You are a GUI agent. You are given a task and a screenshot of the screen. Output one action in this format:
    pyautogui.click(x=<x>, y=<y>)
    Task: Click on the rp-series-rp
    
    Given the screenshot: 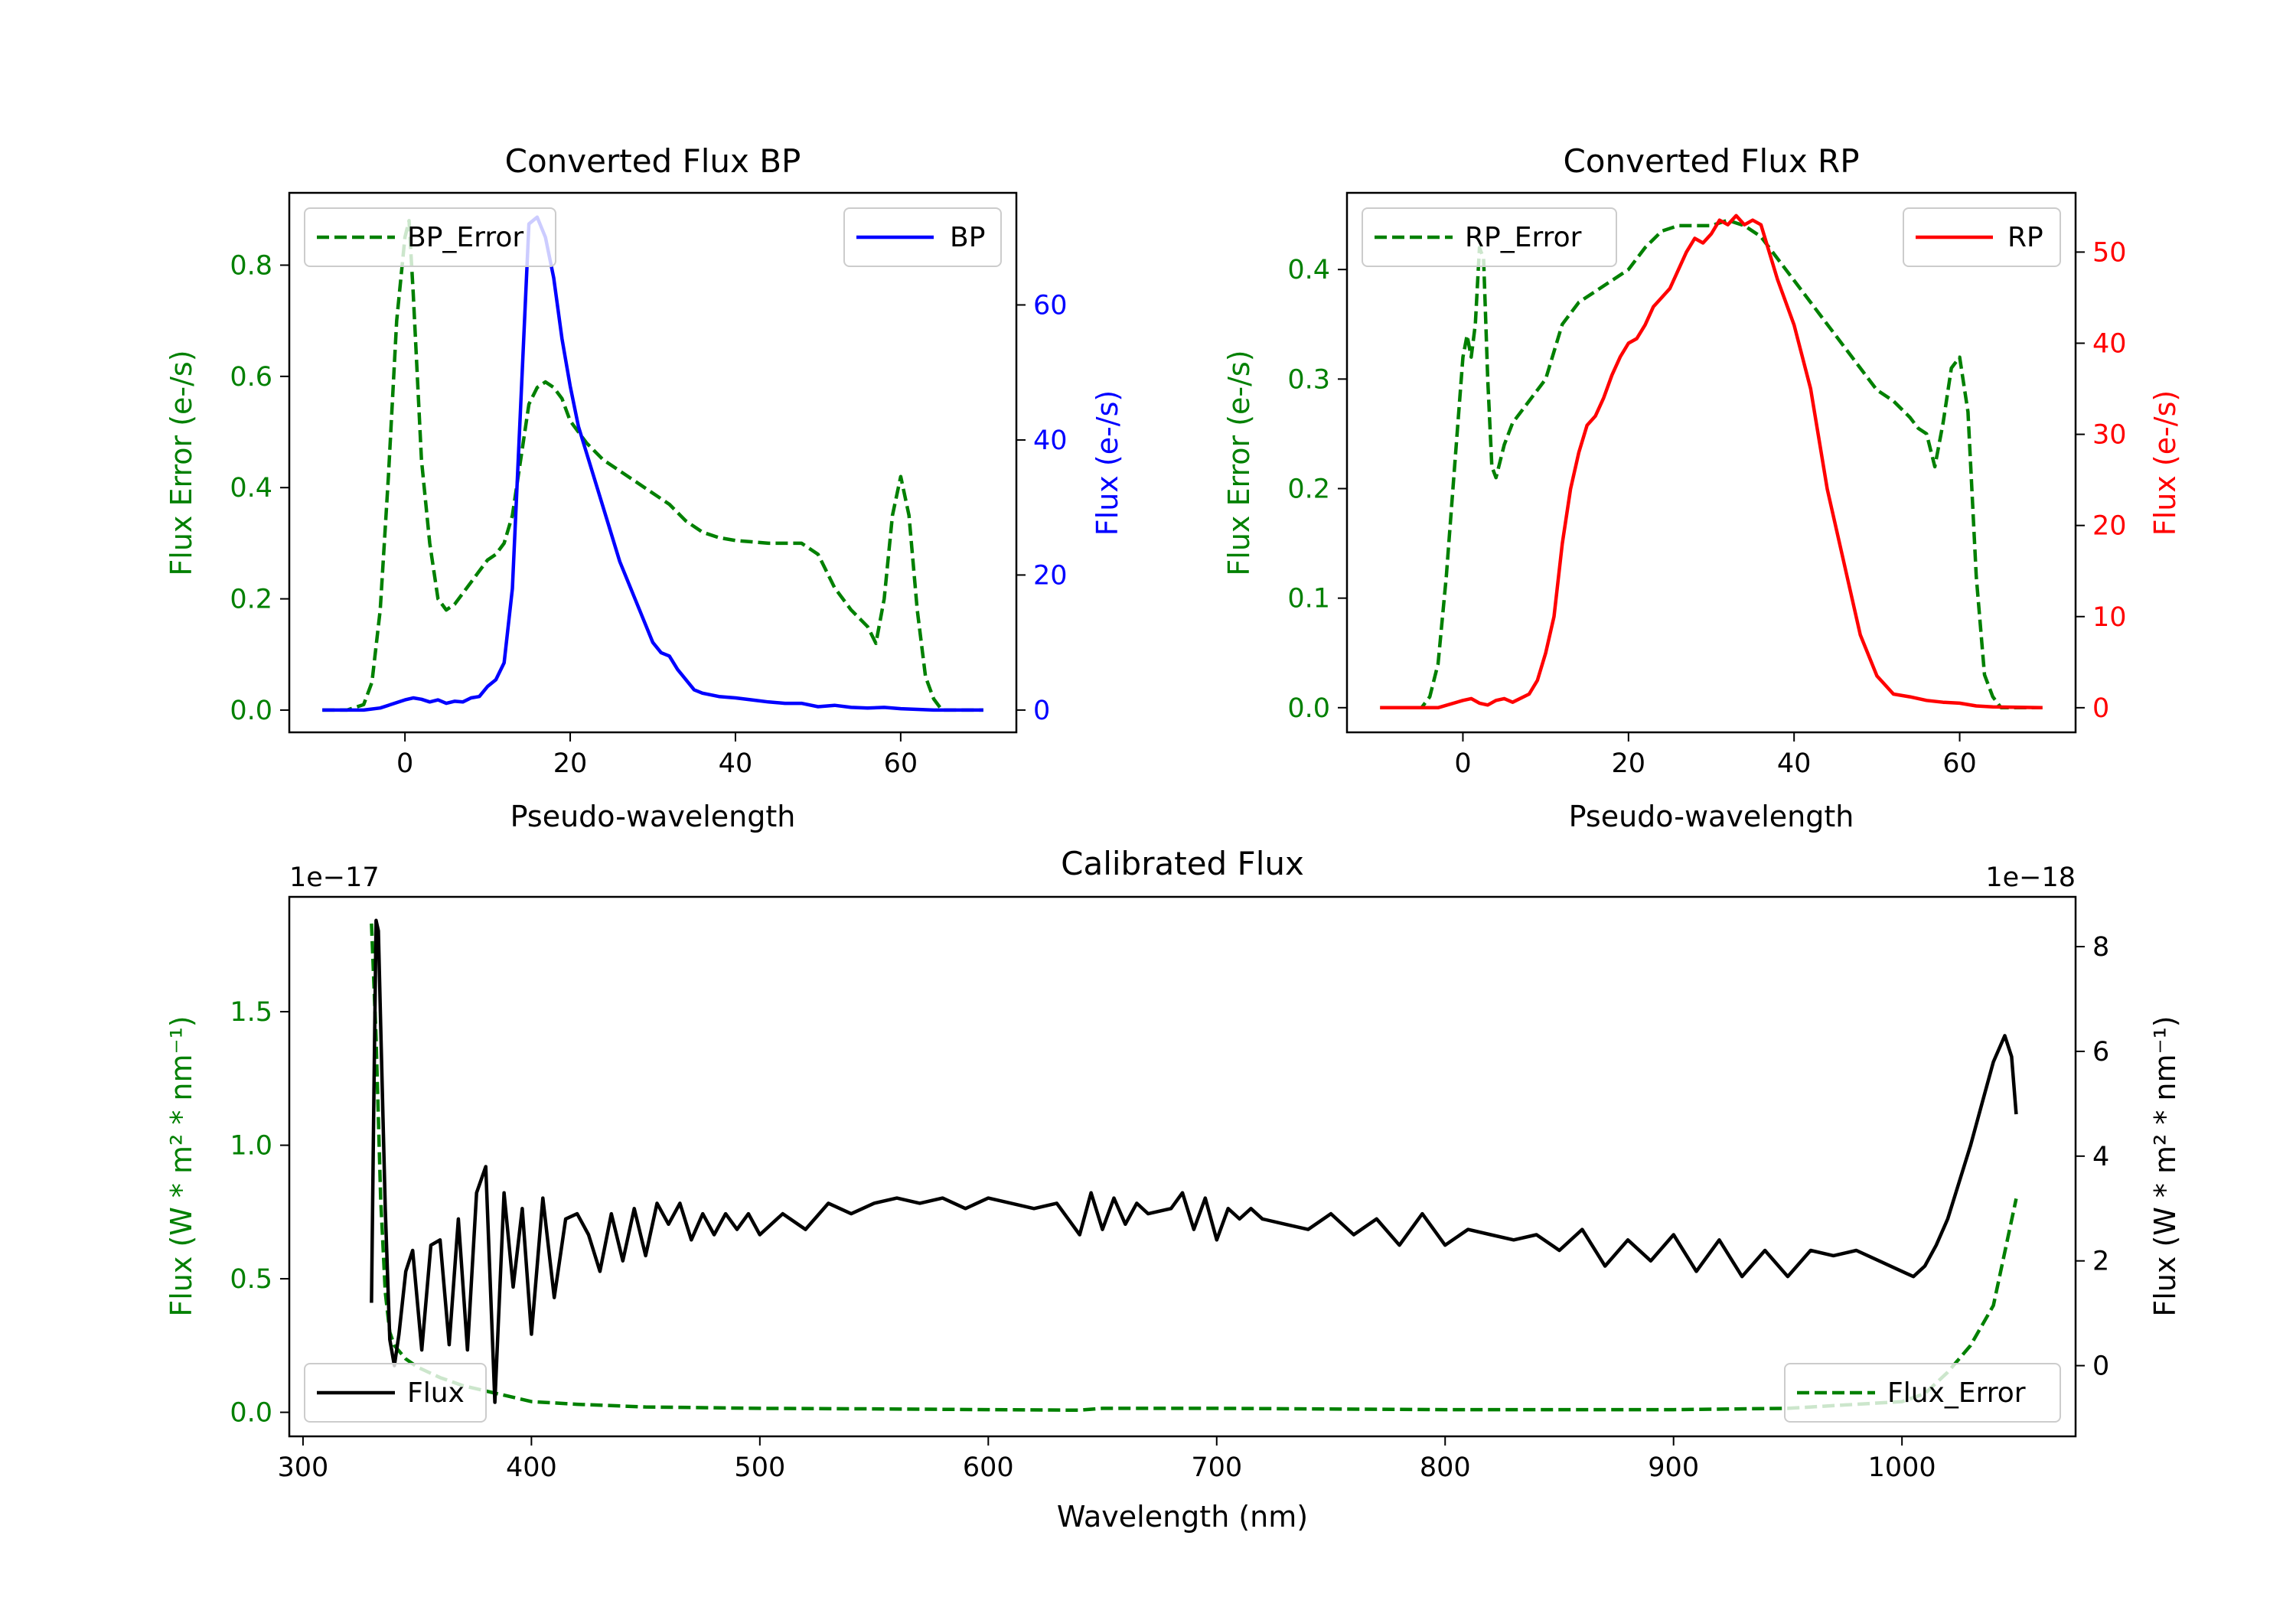 What is the action you would take?
    pyautogui.click(x=1711, y=462)
    